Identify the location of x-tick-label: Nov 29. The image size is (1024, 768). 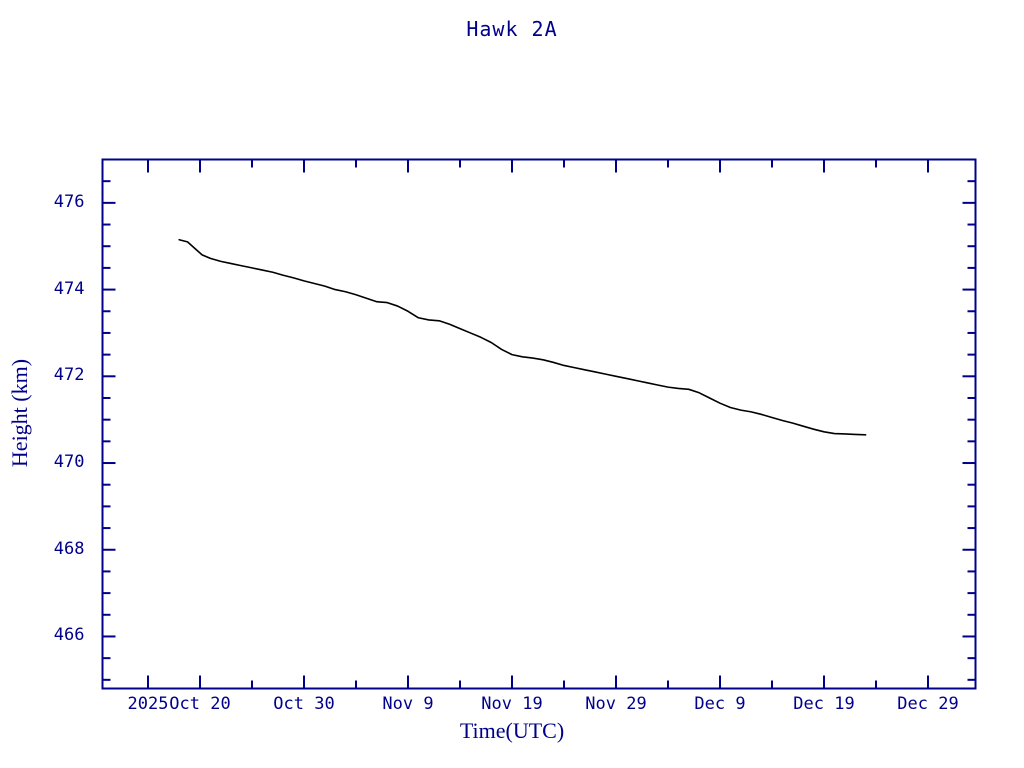
(616, 703).